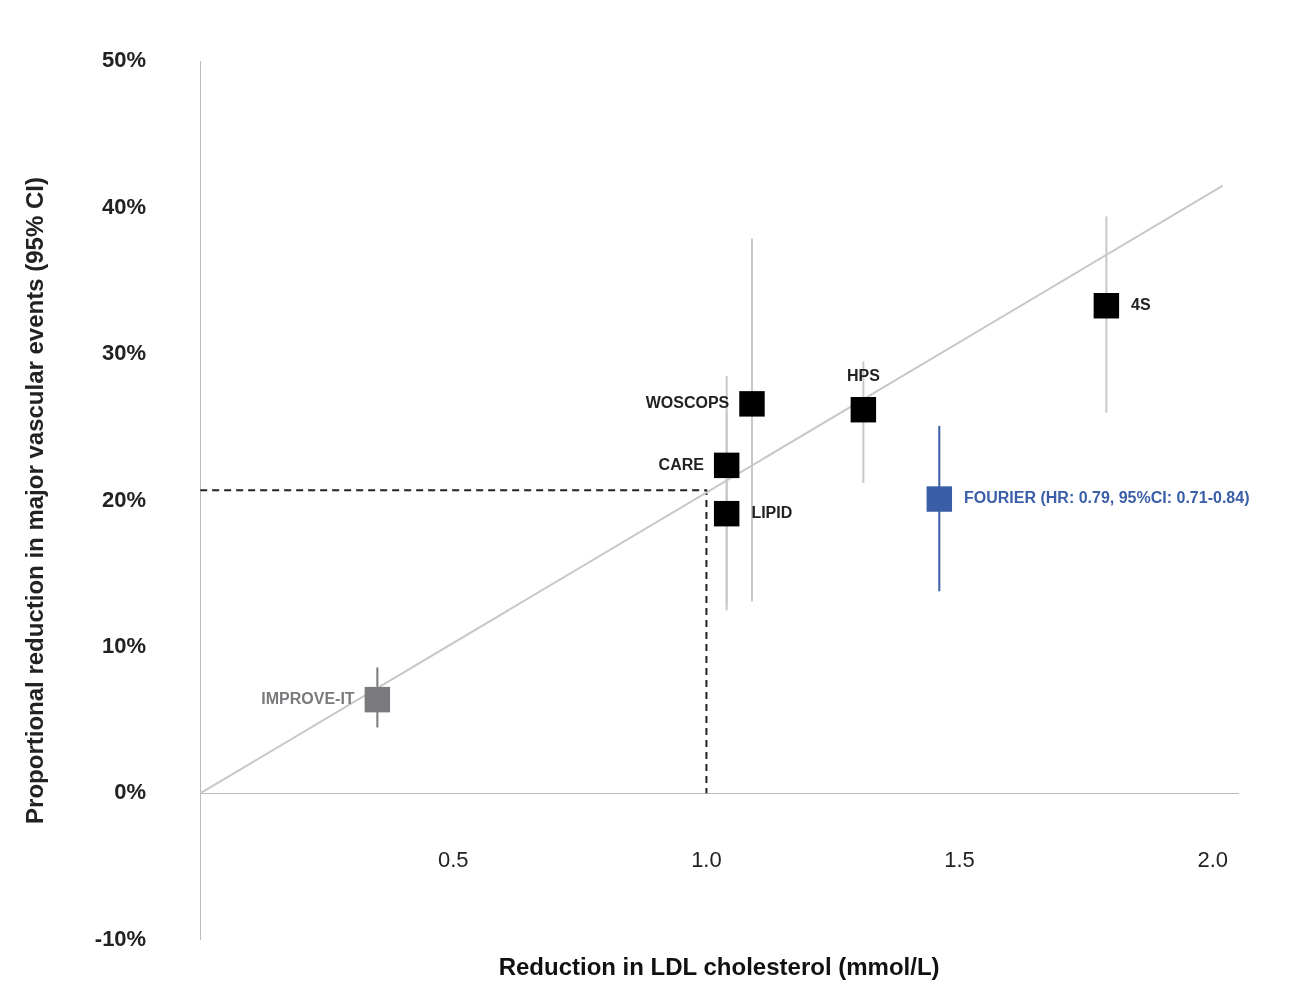  Describe the element at coordinates (124, 353) in the screenshot. I see `y-tick-label: 30%` at that location.